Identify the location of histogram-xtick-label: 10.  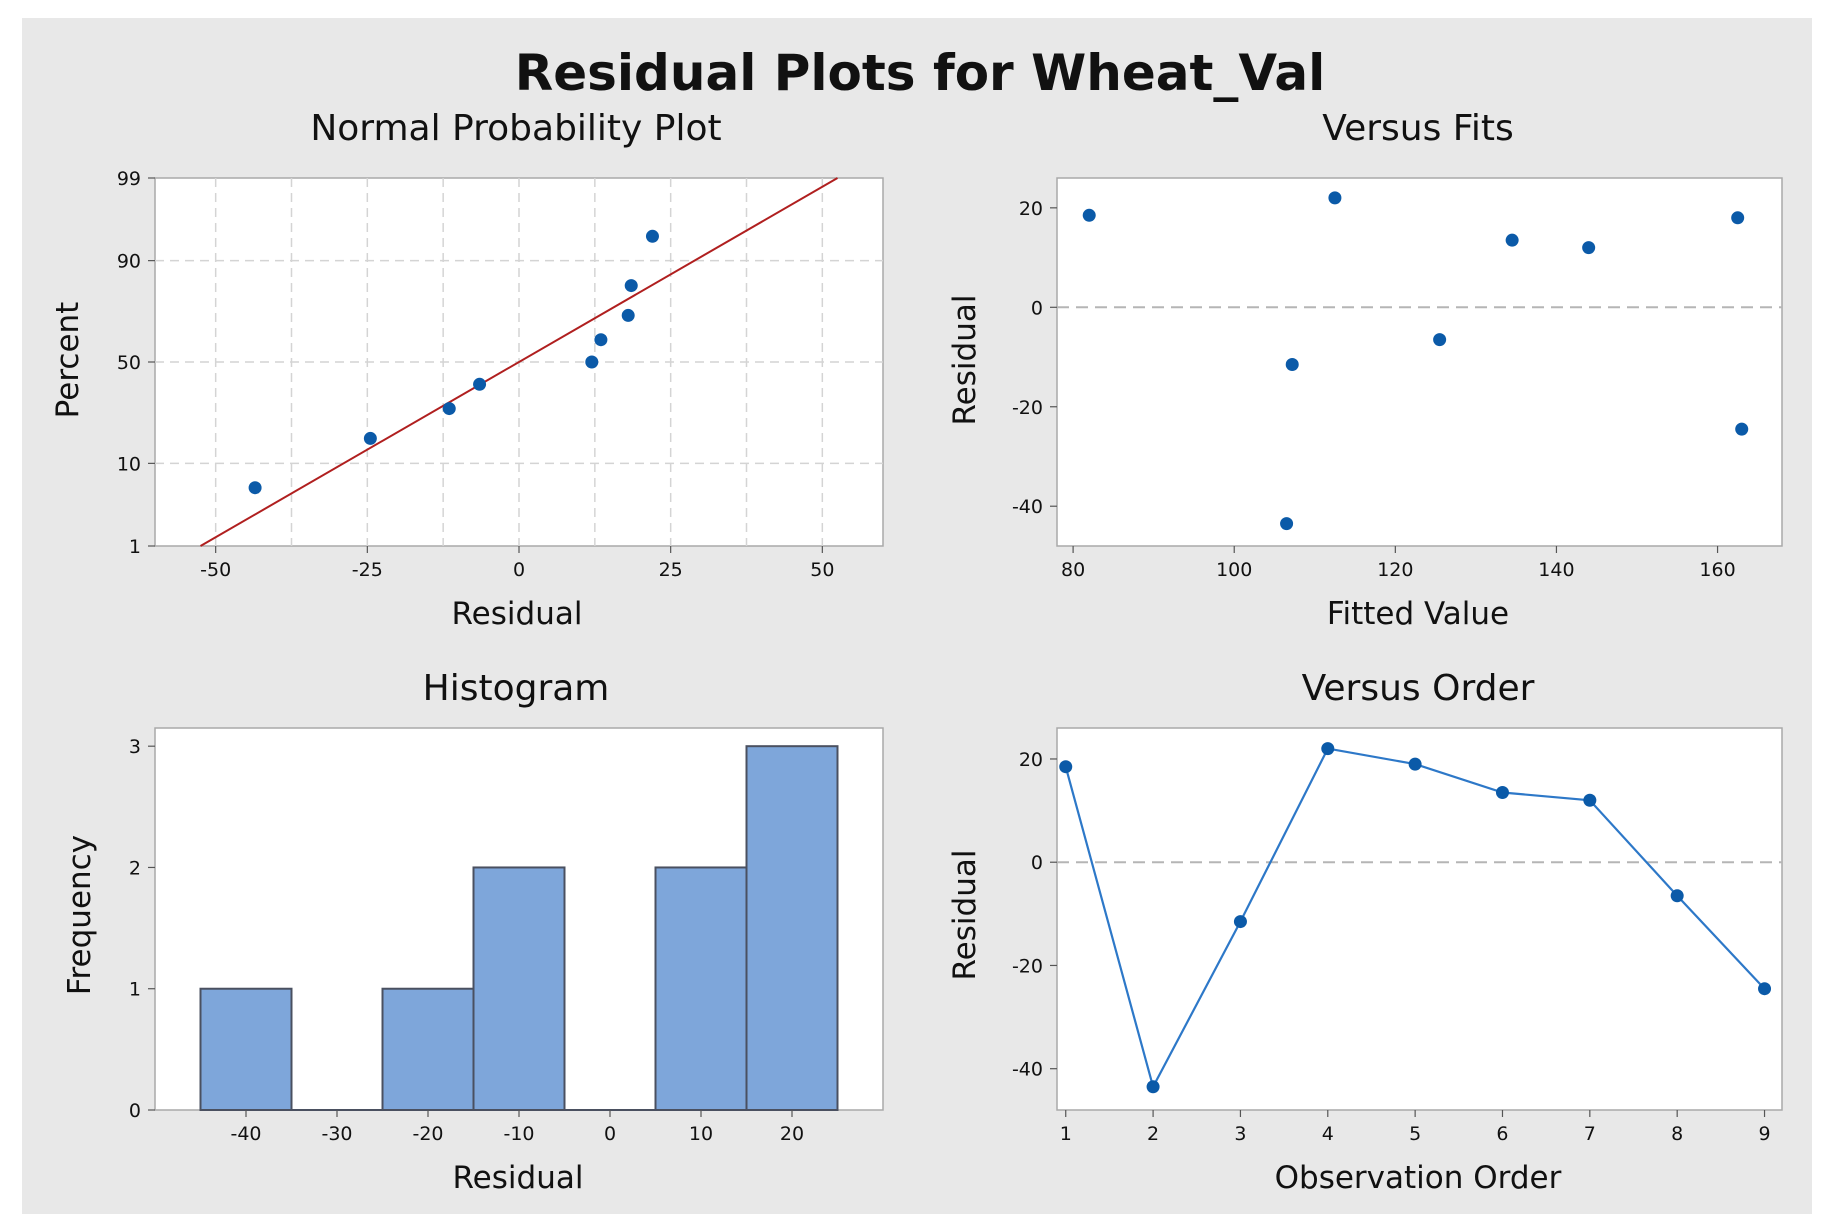
(701, 1134).